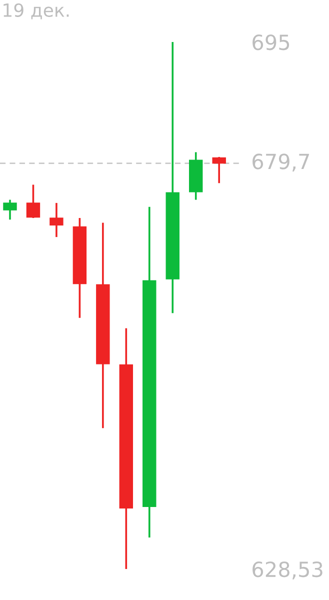 The image size is (329, 600). Describe the element at coordinates (36, 11) in the screenshot. I see `text: 19 дек.` at that location.